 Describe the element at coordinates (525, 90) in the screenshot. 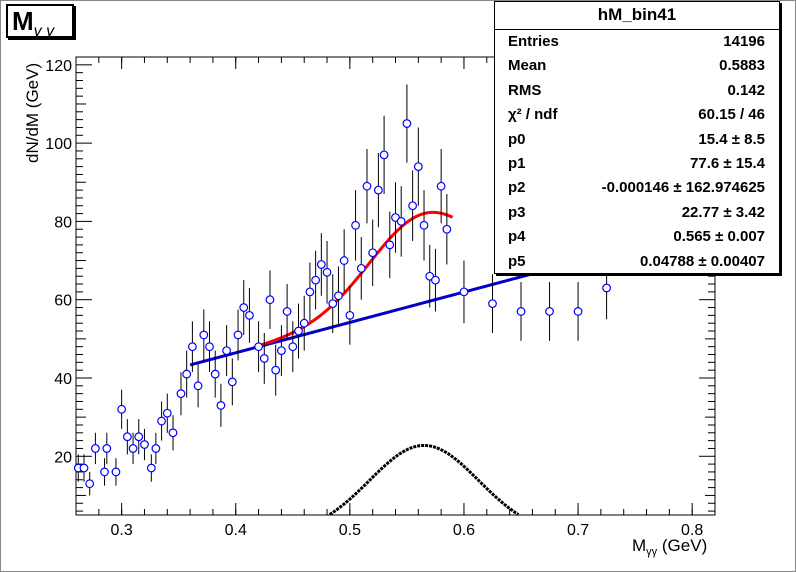

I see `stats-row-key: RMS` at that location.